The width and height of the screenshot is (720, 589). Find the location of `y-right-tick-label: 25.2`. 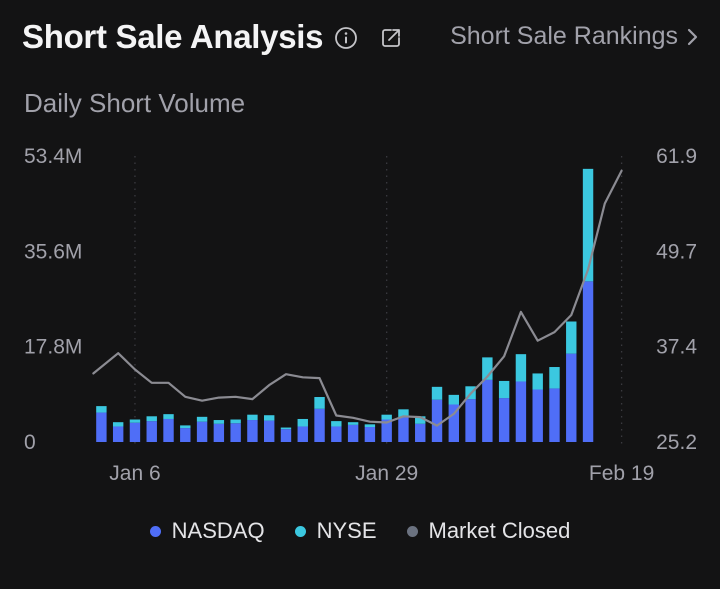

y-right-tick-label: 25.2 is located at coordinates (676, 442).